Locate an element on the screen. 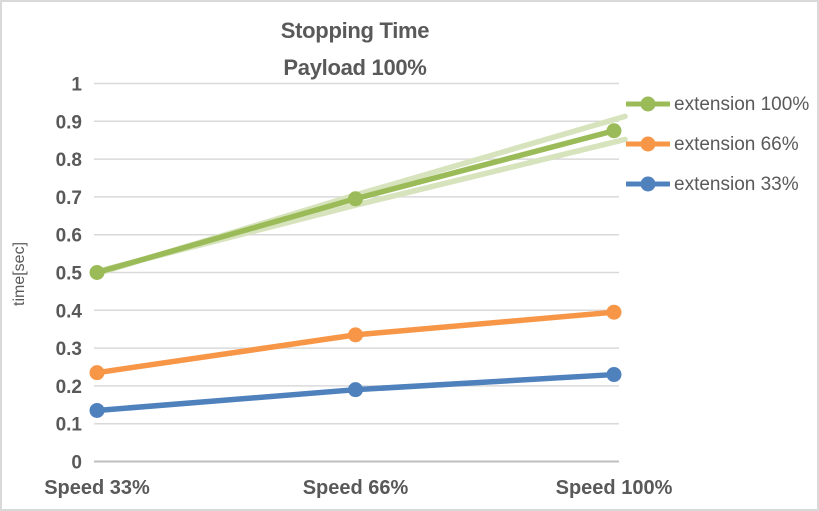  series-line is located at coordinates (355, 342).